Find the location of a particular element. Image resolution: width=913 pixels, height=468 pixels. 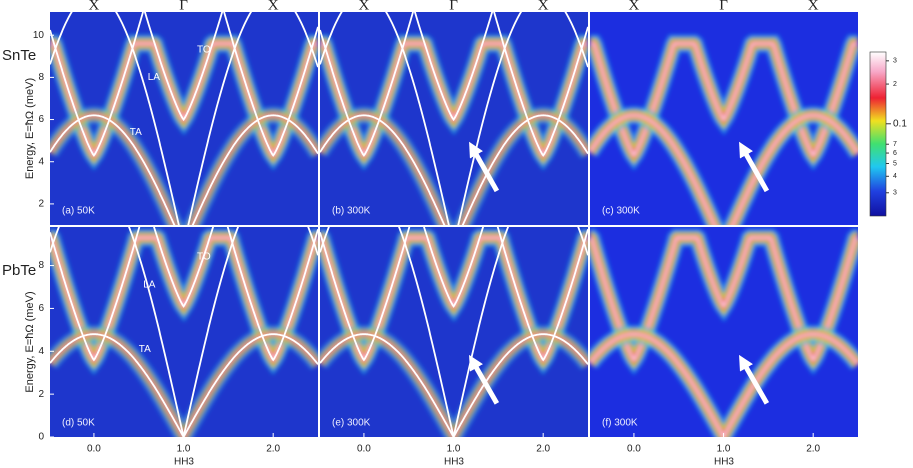

panel: (a) 50K TO LA TA is located at coordinates (184, 118).